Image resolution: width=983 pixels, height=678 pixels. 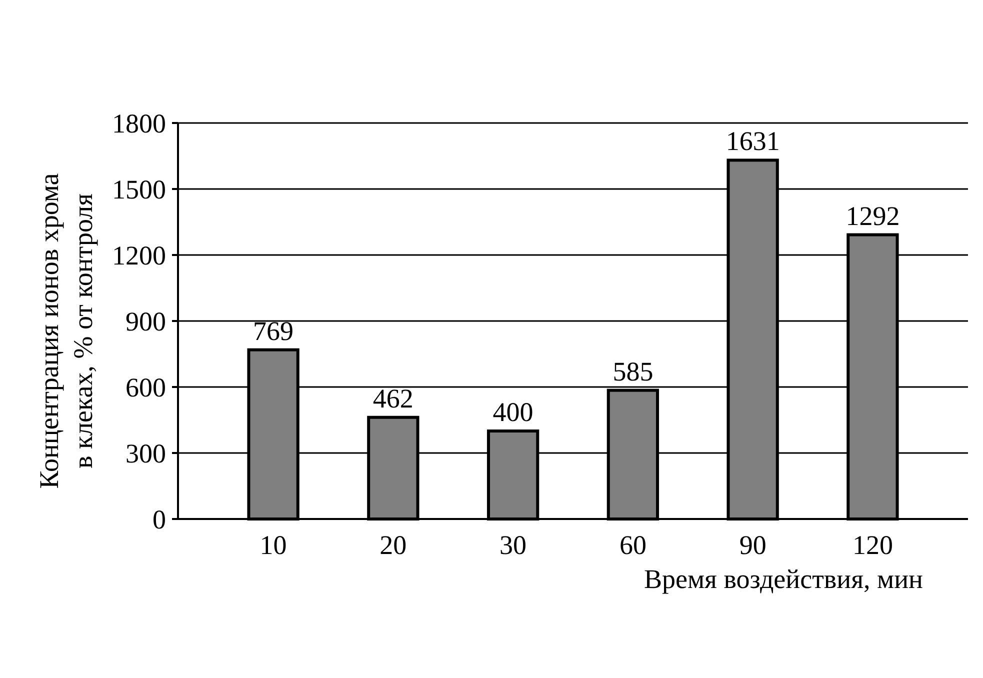 What do you see at coordinates (66, 331) in the screenshot?
I see `y-axis-title: Концентрация ионов хрома в клеках, % от контроля` at bounding box center [66, 331].